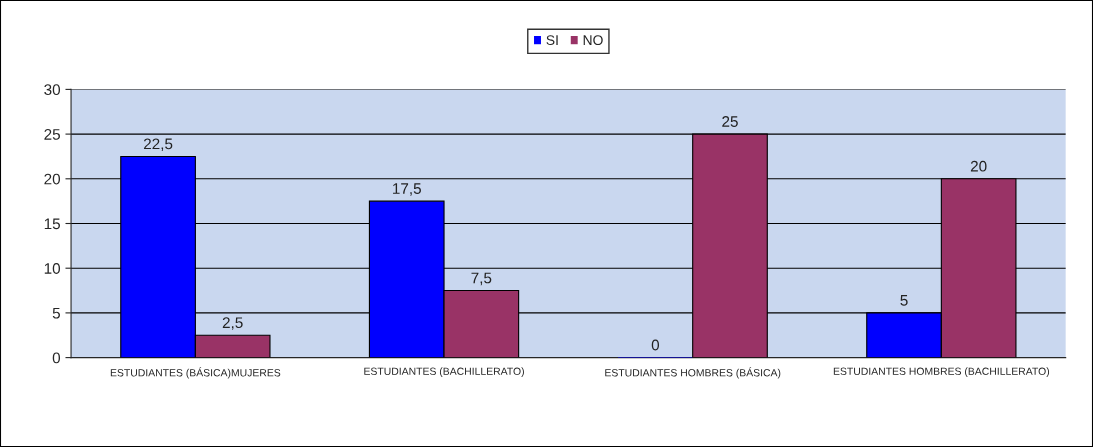 The width and height of the screenshot is (1093, 447). I want to click on y-tick-label: 25, so click(52, 134).